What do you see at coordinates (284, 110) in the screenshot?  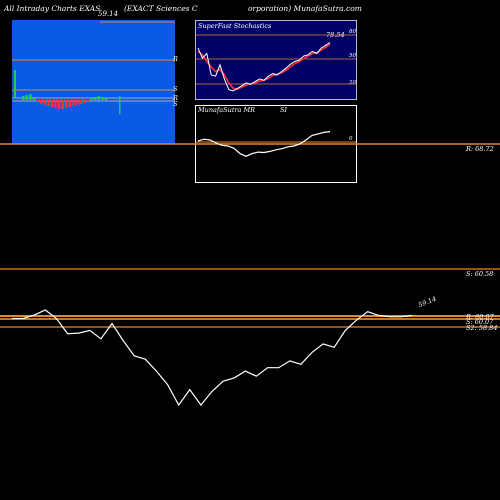 I see `mrsi-title-b: SI` at bounding box center [284, 110].